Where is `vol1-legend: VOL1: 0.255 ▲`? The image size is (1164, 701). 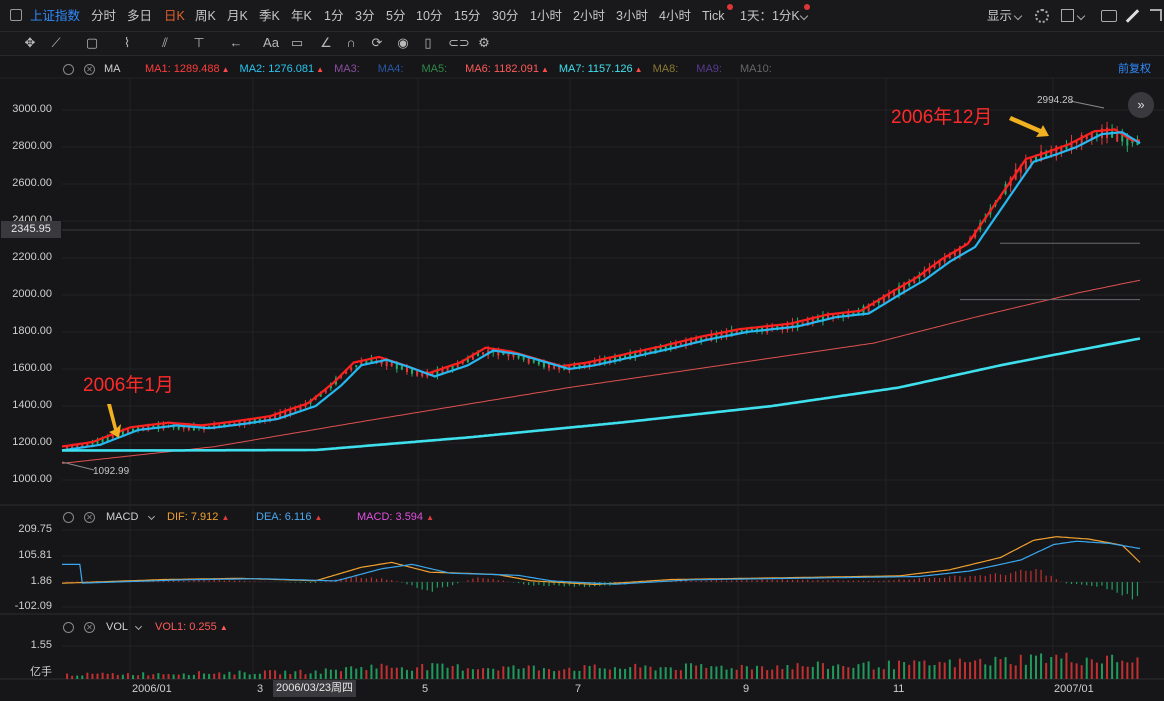 vol1-legend: VOL1: 0.255 ▲ is located at coordinates (191, 627).